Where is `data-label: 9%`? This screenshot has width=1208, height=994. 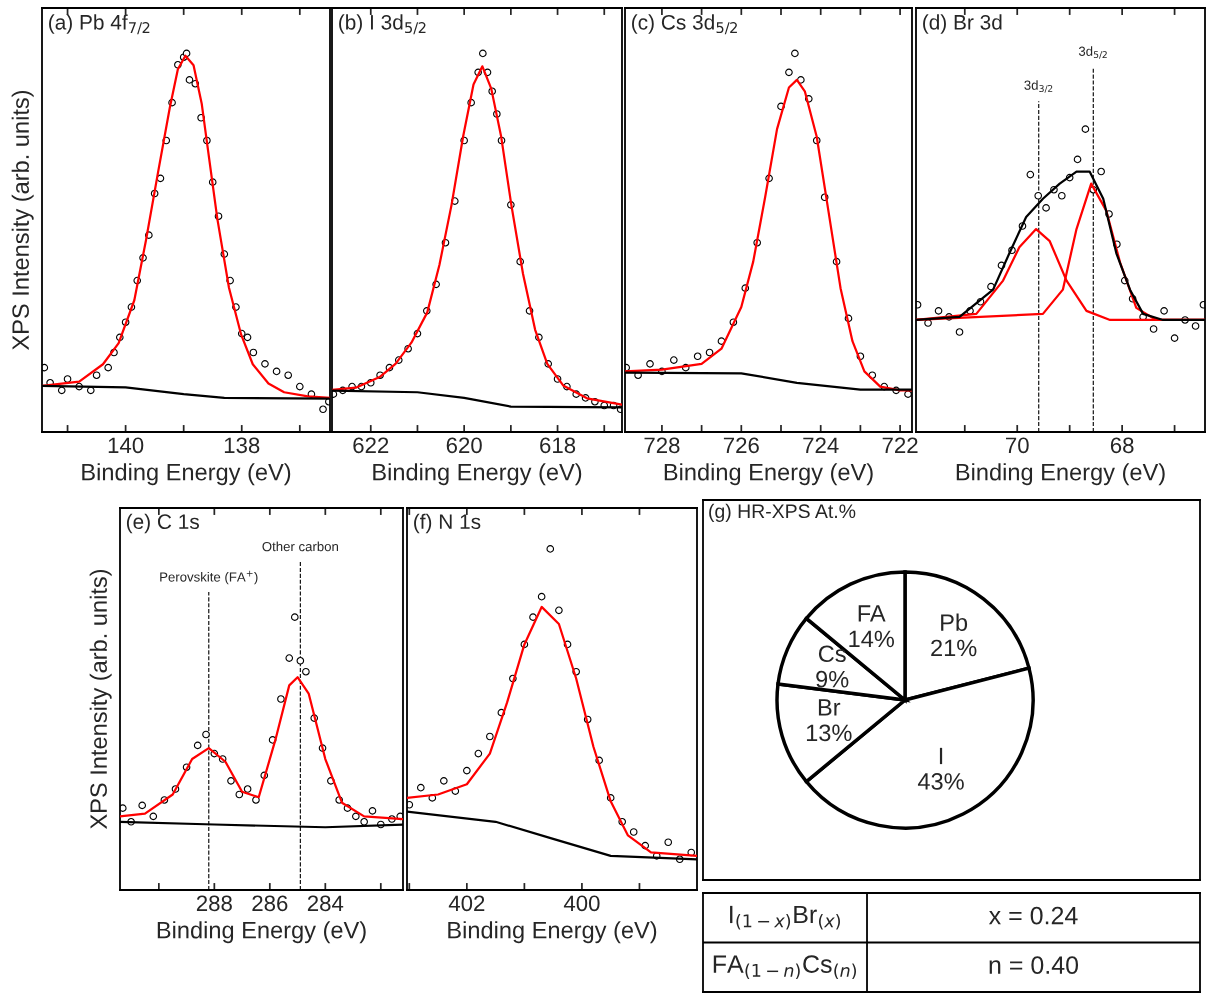
data-label: 9% is located at coordinates (832, 679).